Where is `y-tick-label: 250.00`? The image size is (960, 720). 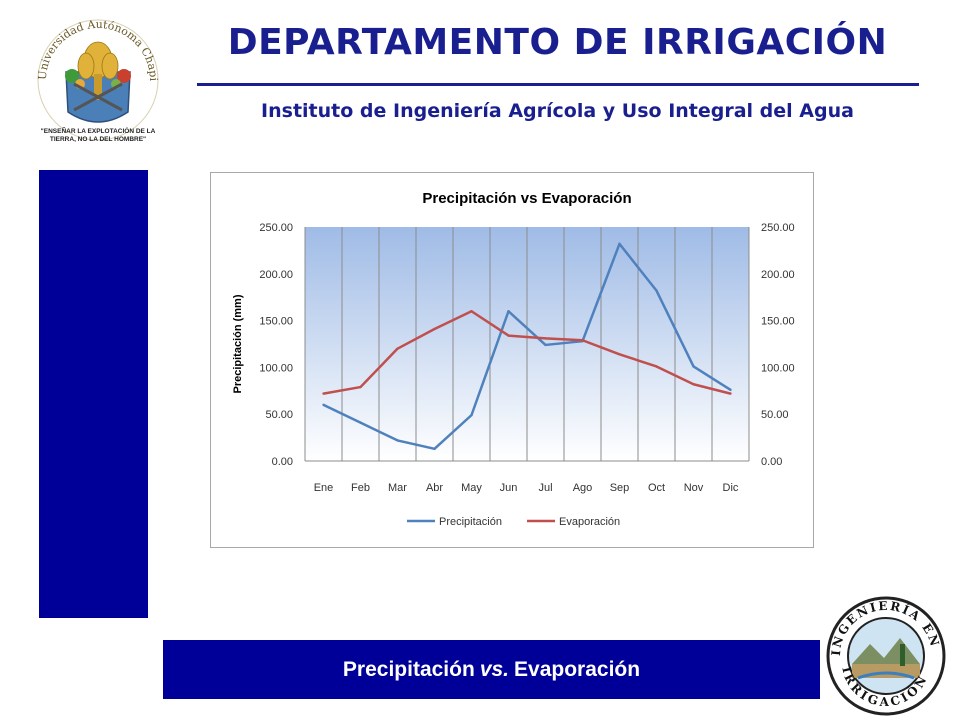
y-tick-label: 250.00 is located at coordinates (276, 228).